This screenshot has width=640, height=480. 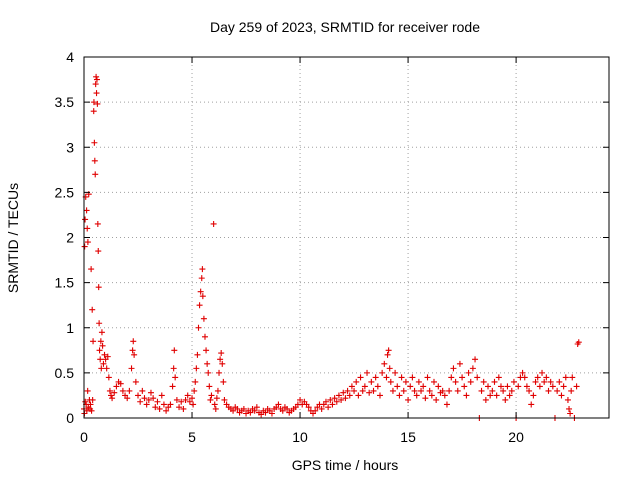 I want to click on y-tick-label: 0.5, so click(x=65, y=373).